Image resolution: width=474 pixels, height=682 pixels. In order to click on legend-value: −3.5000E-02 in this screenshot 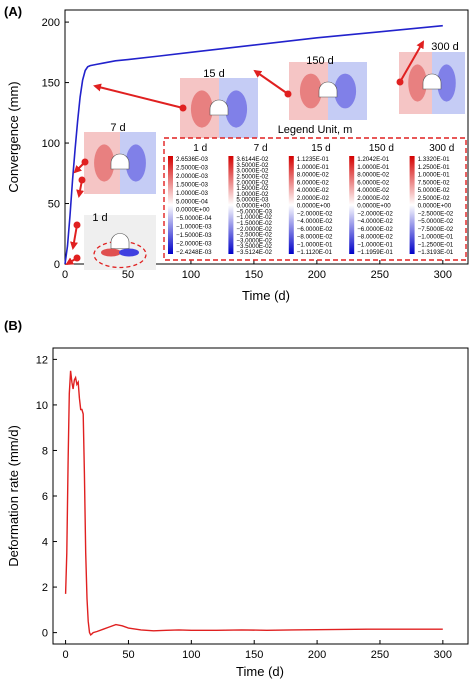, I will do `click(254, 246)`.